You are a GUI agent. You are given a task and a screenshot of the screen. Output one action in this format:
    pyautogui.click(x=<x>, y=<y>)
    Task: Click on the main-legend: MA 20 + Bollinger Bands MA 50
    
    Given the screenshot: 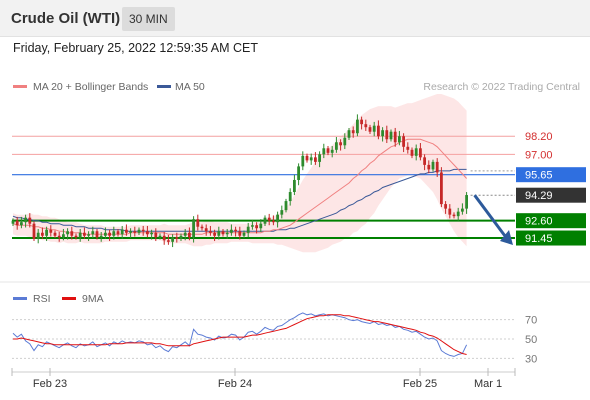 What is the action you would take?
    pyautogui.click(x=109, y=87)
    